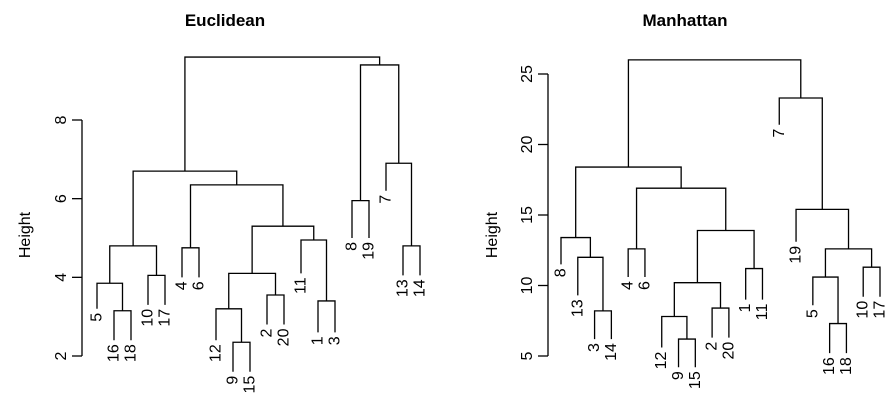 This screenshot has width=887, height=408. What do you see at coordinates (685, 20) in the screenshot?
I see `manhattan-title: Manhattan` at bounding box center [685, 20].